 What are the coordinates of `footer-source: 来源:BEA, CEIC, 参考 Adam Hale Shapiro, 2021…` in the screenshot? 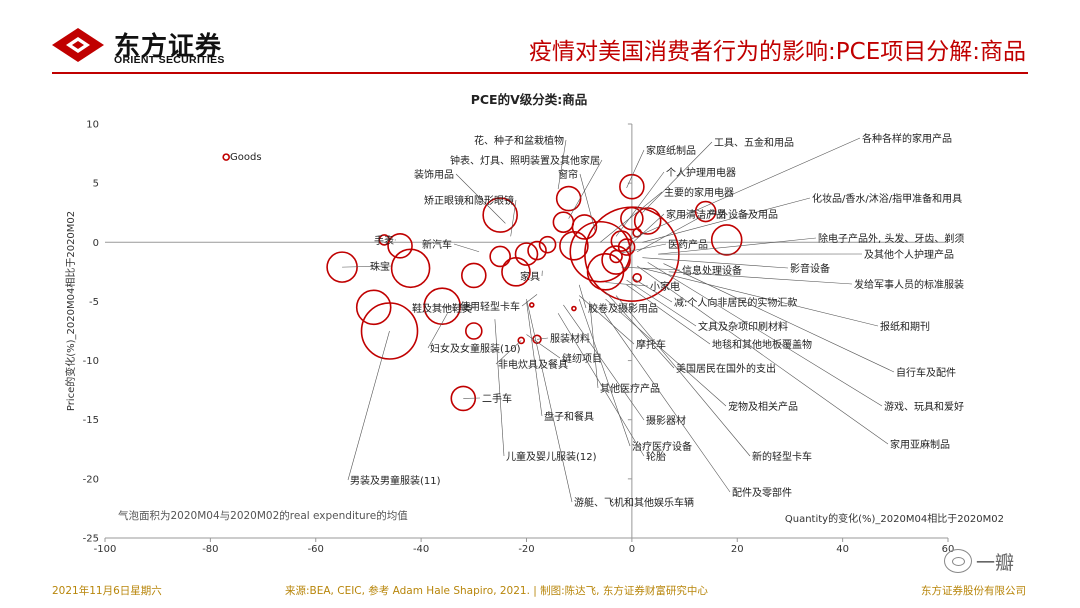 It's located at (496, 591).